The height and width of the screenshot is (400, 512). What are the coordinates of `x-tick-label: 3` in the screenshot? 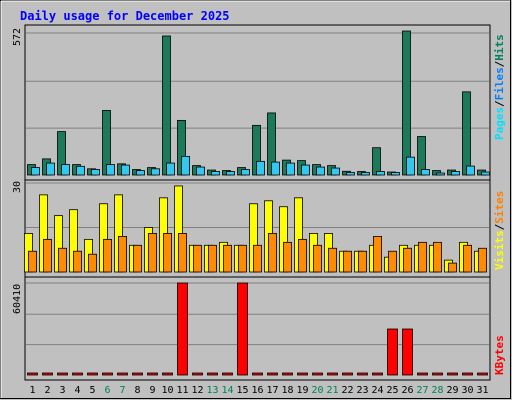 It's located at (62, 390).